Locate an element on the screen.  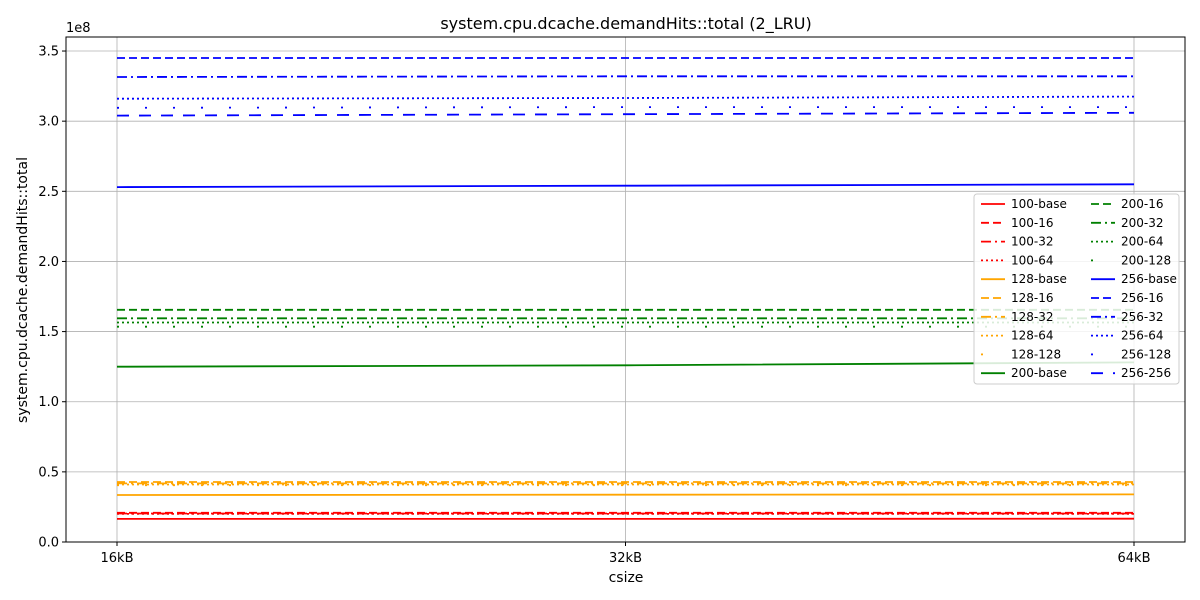
y-tick-label: 3.0 is located at coordinates (48, 122).